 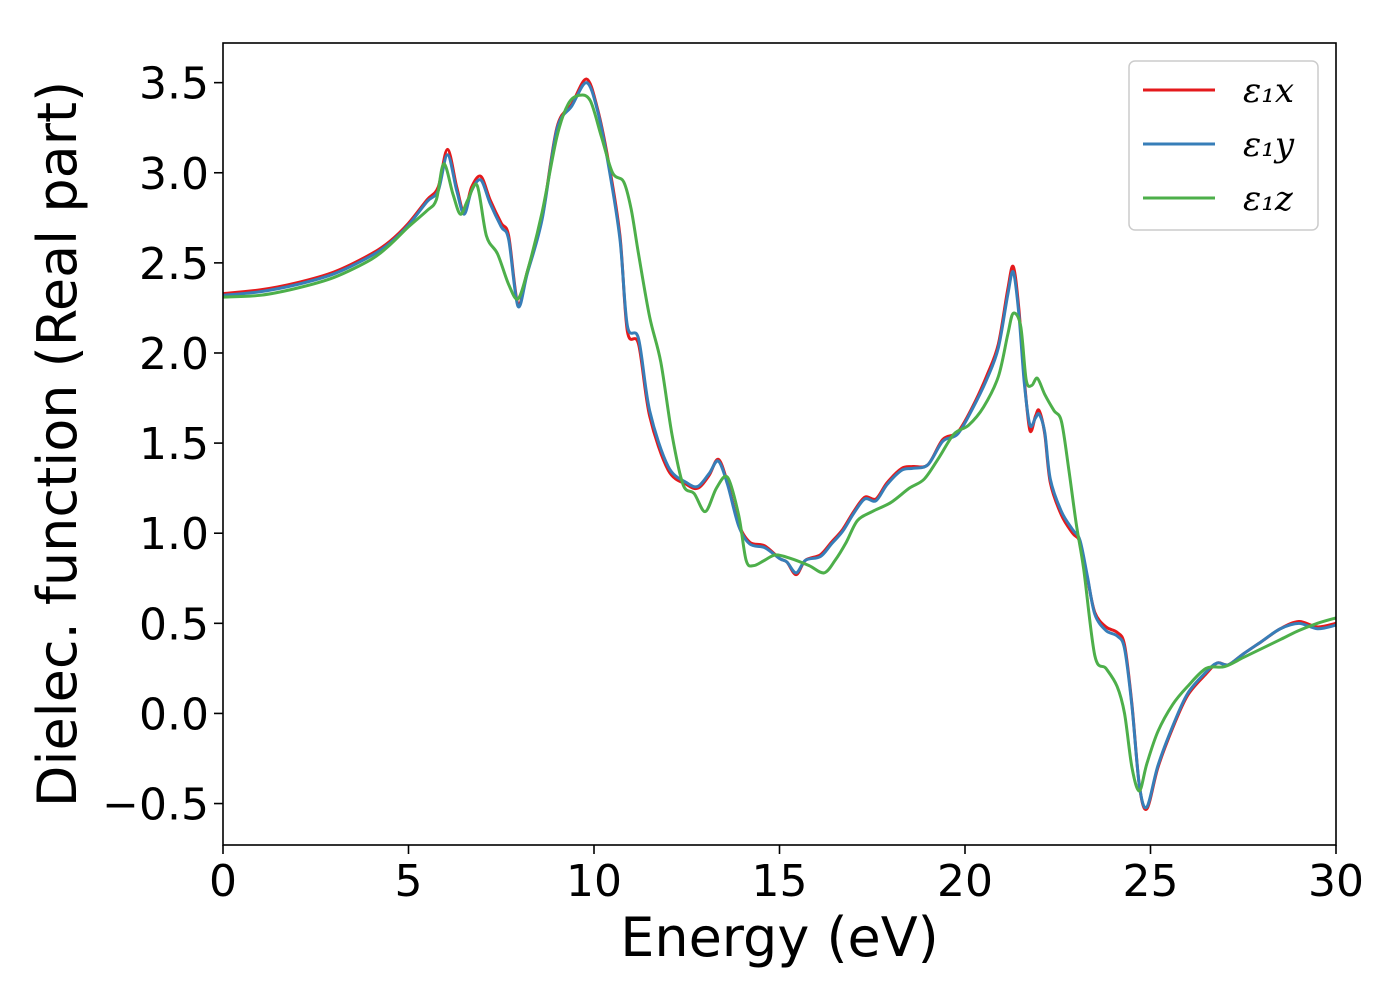 What do you see at coordinates (1336, 881) in the screenshot?
I see `x-tick-label: 30` at bounding box center [1336, 881].